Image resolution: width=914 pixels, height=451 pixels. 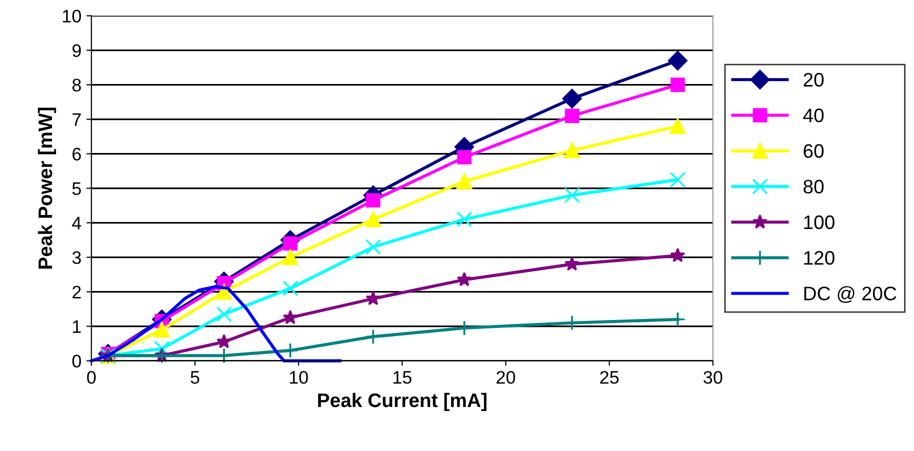 I want to click on y-tick-label: 3, so click(x=76, y=257).